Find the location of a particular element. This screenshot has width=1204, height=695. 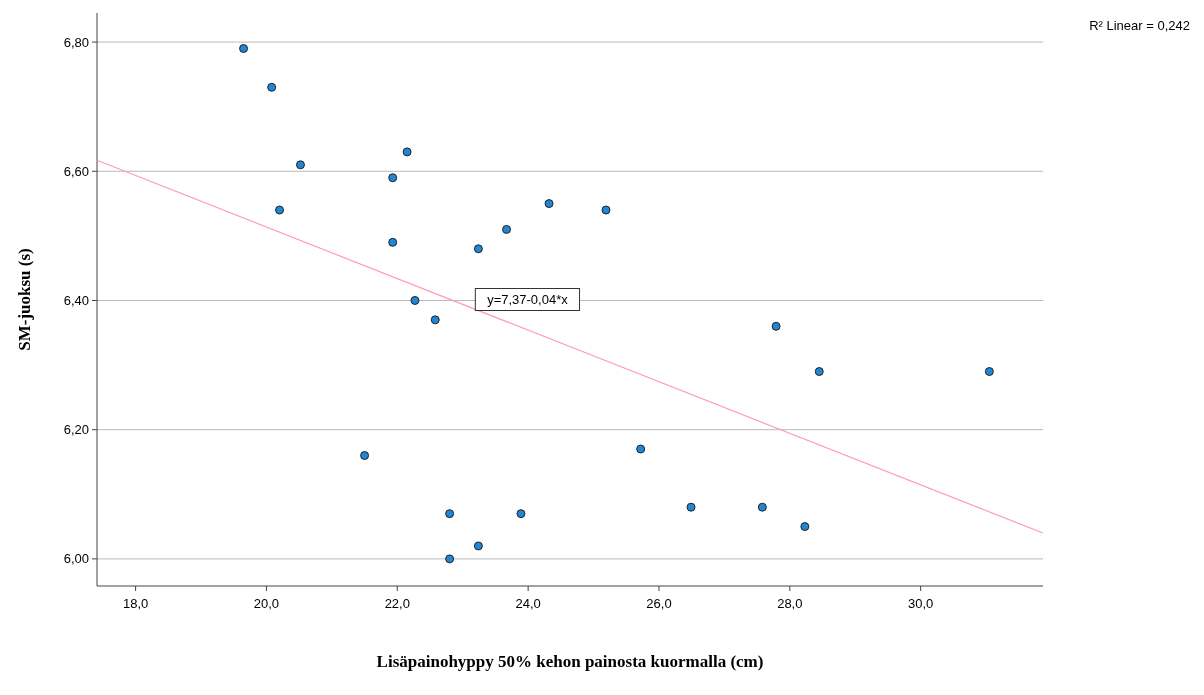

x-tick-label: 18,0 is located at coordinates (135, 603).